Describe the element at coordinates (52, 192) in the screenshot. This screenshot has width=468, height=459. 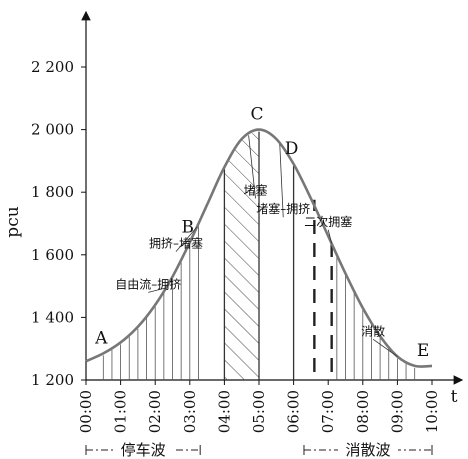
I see `y-tick-label: 1 800` at that location.